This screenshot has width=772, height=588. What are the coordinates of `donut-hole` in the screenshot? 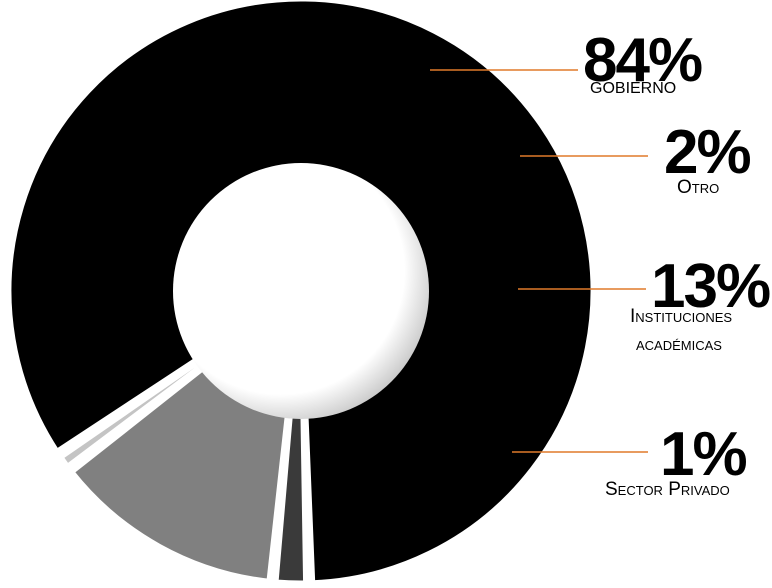 It's located at (301, 291).